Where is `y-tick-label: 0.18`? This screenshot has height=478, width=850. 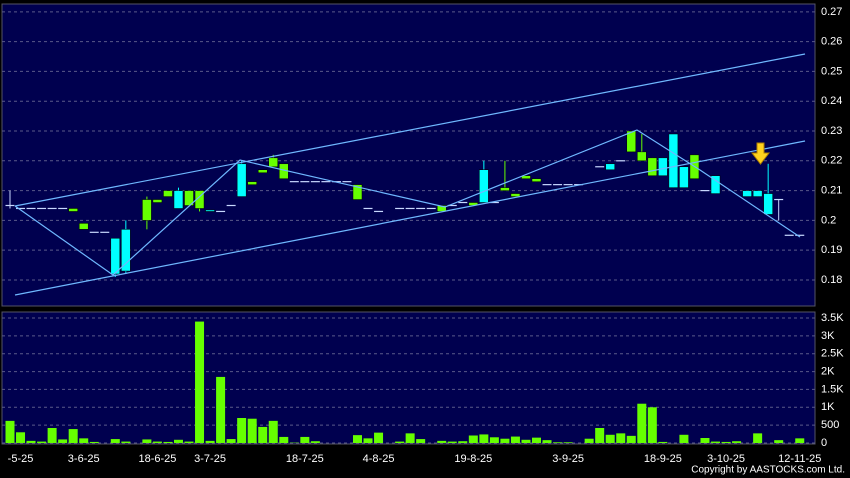
y-tick-label: 0.18 is located at coordinates (831, 280).